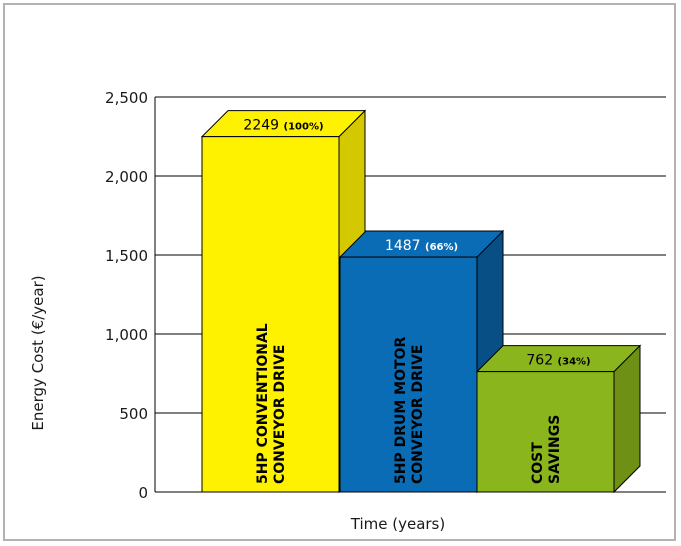 Image resolution: width=681 pixels, height=546 pixels. Describe the element at coordinates (126, 295) in the screenshot. I see `y-axis-ticks: 0 500 1,000 1,500 2,000 2,500` at that location.